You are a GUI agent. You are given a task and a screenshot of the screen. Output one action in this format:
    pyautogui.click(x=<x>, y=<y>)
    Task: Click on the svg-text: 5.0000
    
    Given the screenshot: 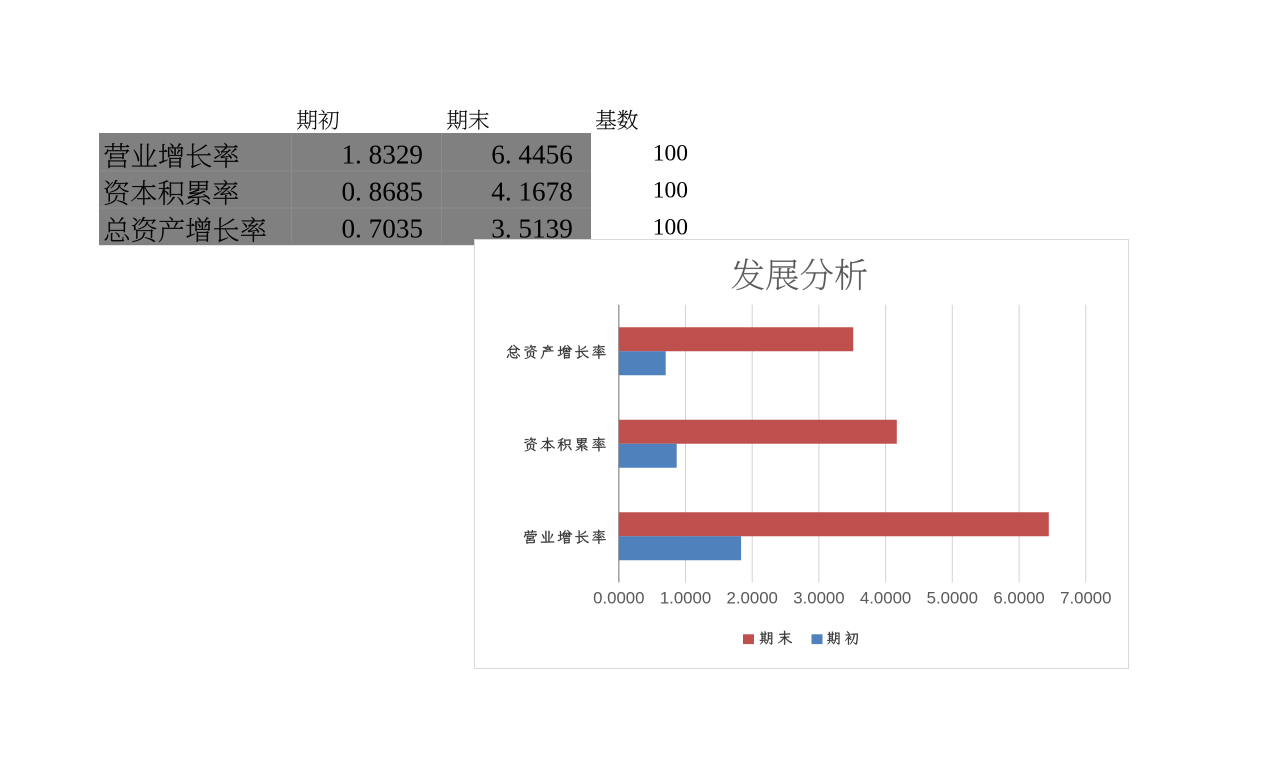 What is the action you would take?
    pyautogui.click(x=952, y=598)
    